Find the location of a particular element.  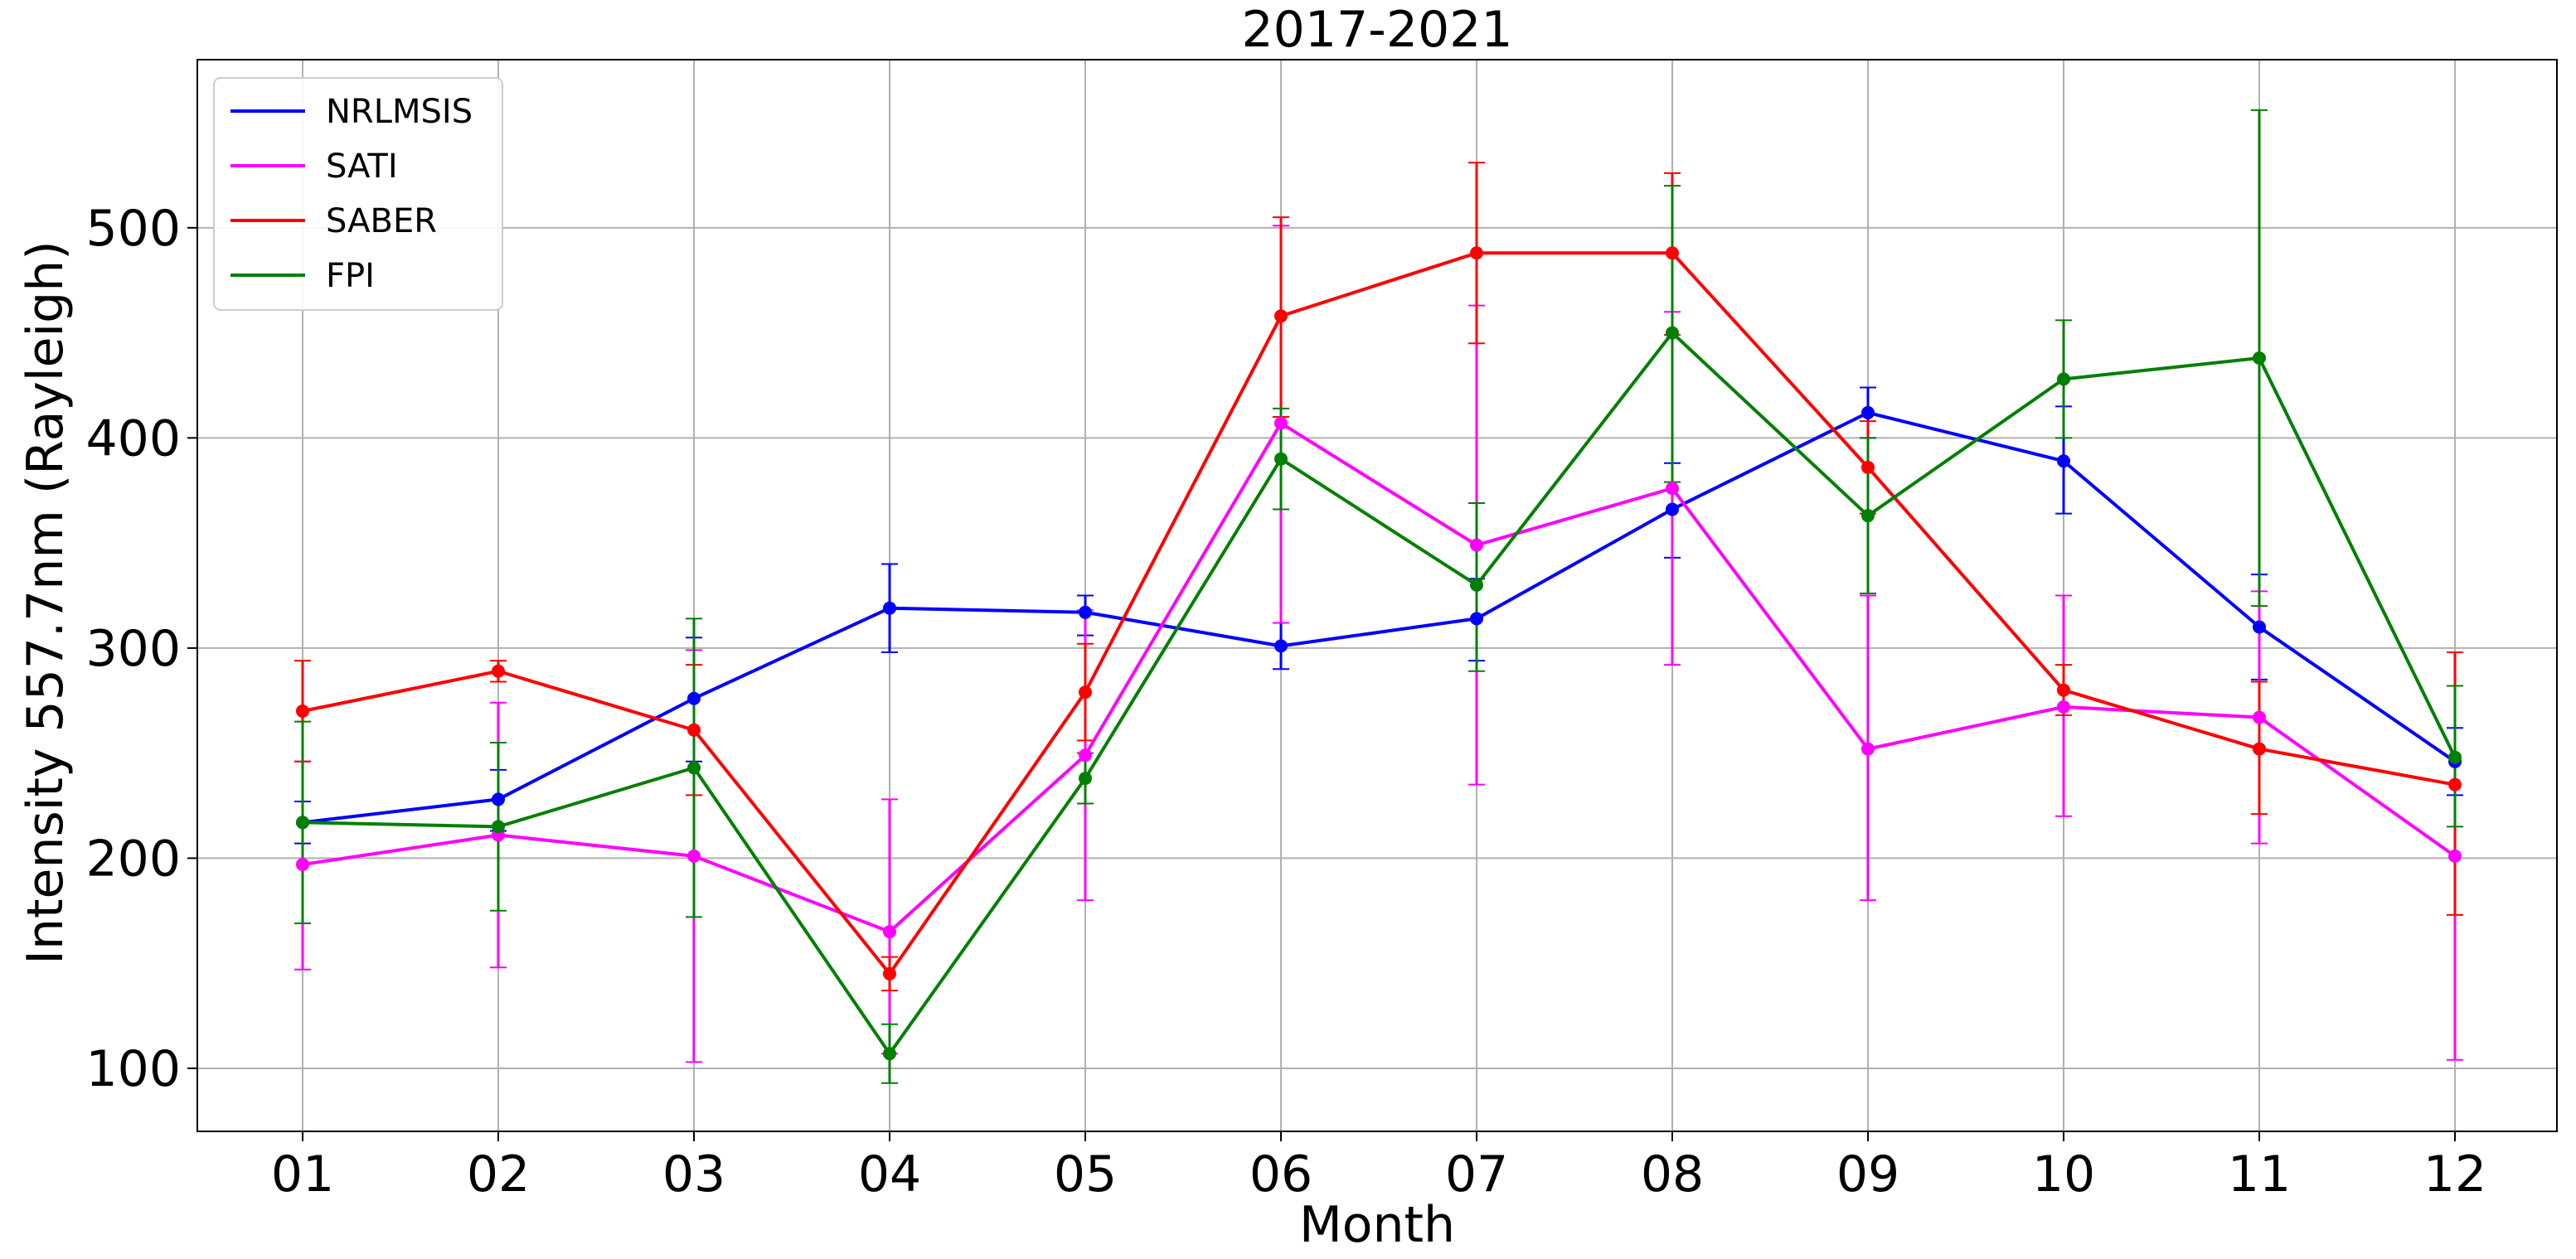

legend-label: FPI is located at coordinates (350, 276).